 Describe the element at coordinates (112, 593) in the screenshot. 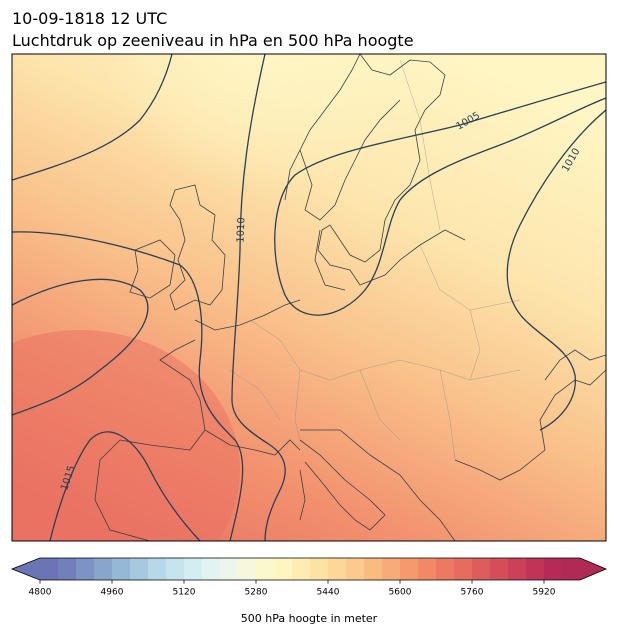

I see `colorbar-tick-label: 4960` at that location.